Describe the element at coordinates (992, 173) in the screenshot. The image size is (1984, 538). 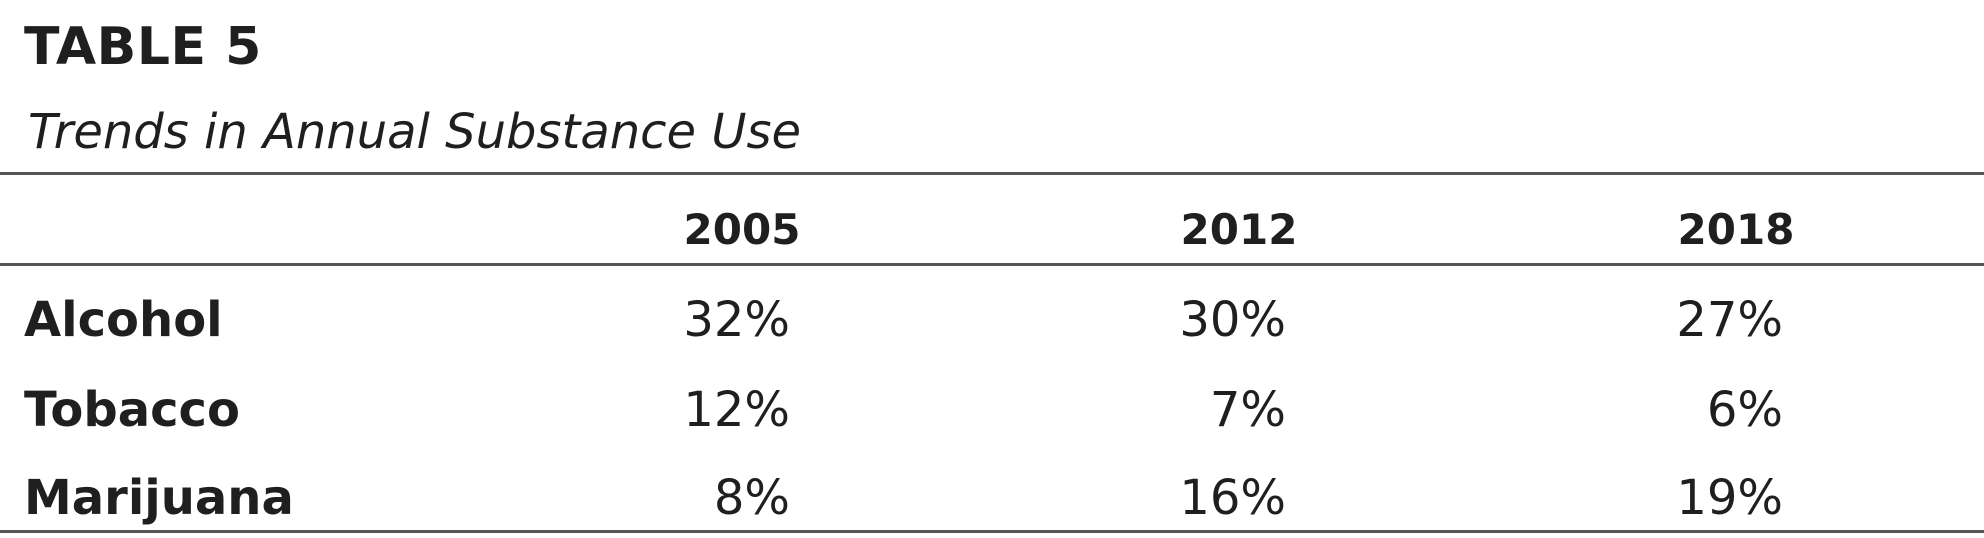
I see `top-rule` at that location.